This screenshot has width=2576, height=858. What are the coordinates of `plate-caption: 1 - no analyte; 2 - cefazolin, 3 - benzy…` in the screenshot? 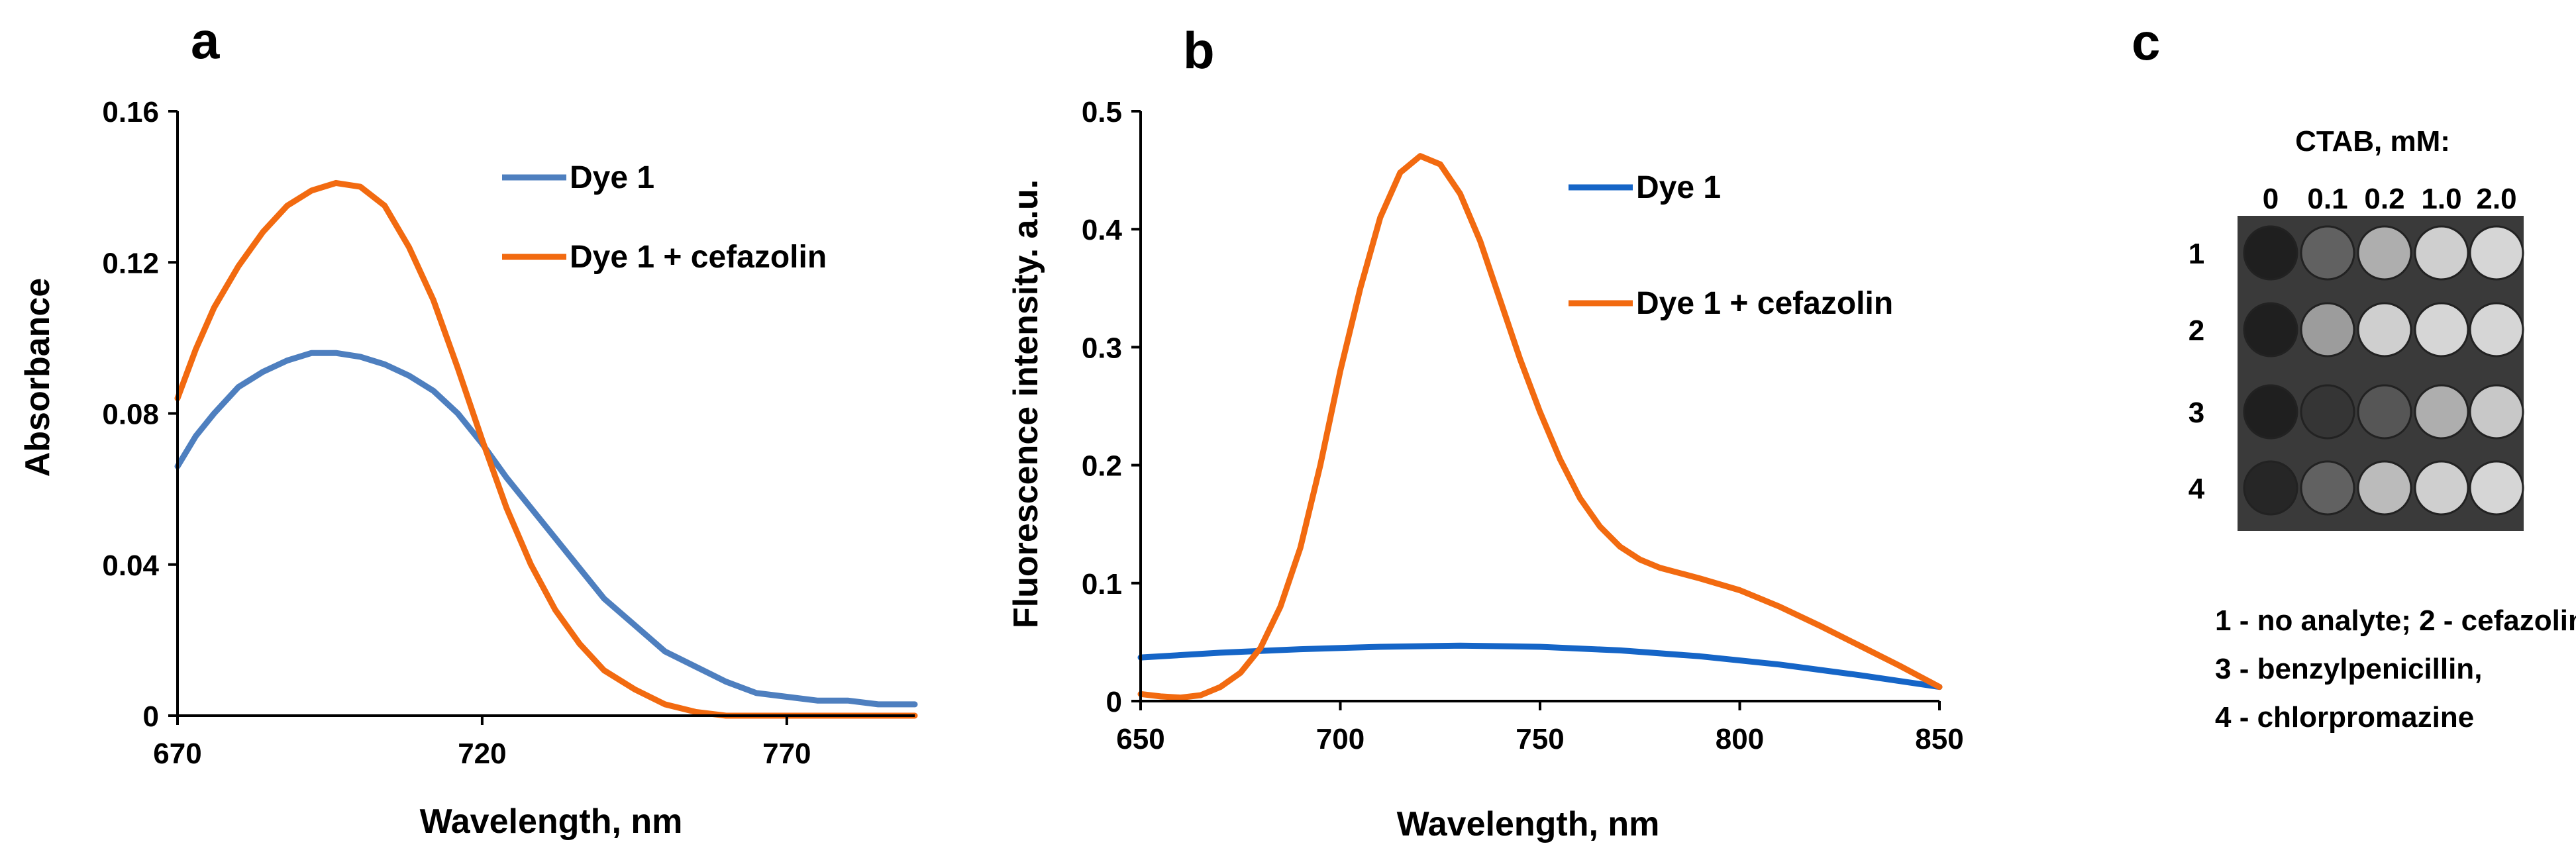 It's located at (2395, 669).